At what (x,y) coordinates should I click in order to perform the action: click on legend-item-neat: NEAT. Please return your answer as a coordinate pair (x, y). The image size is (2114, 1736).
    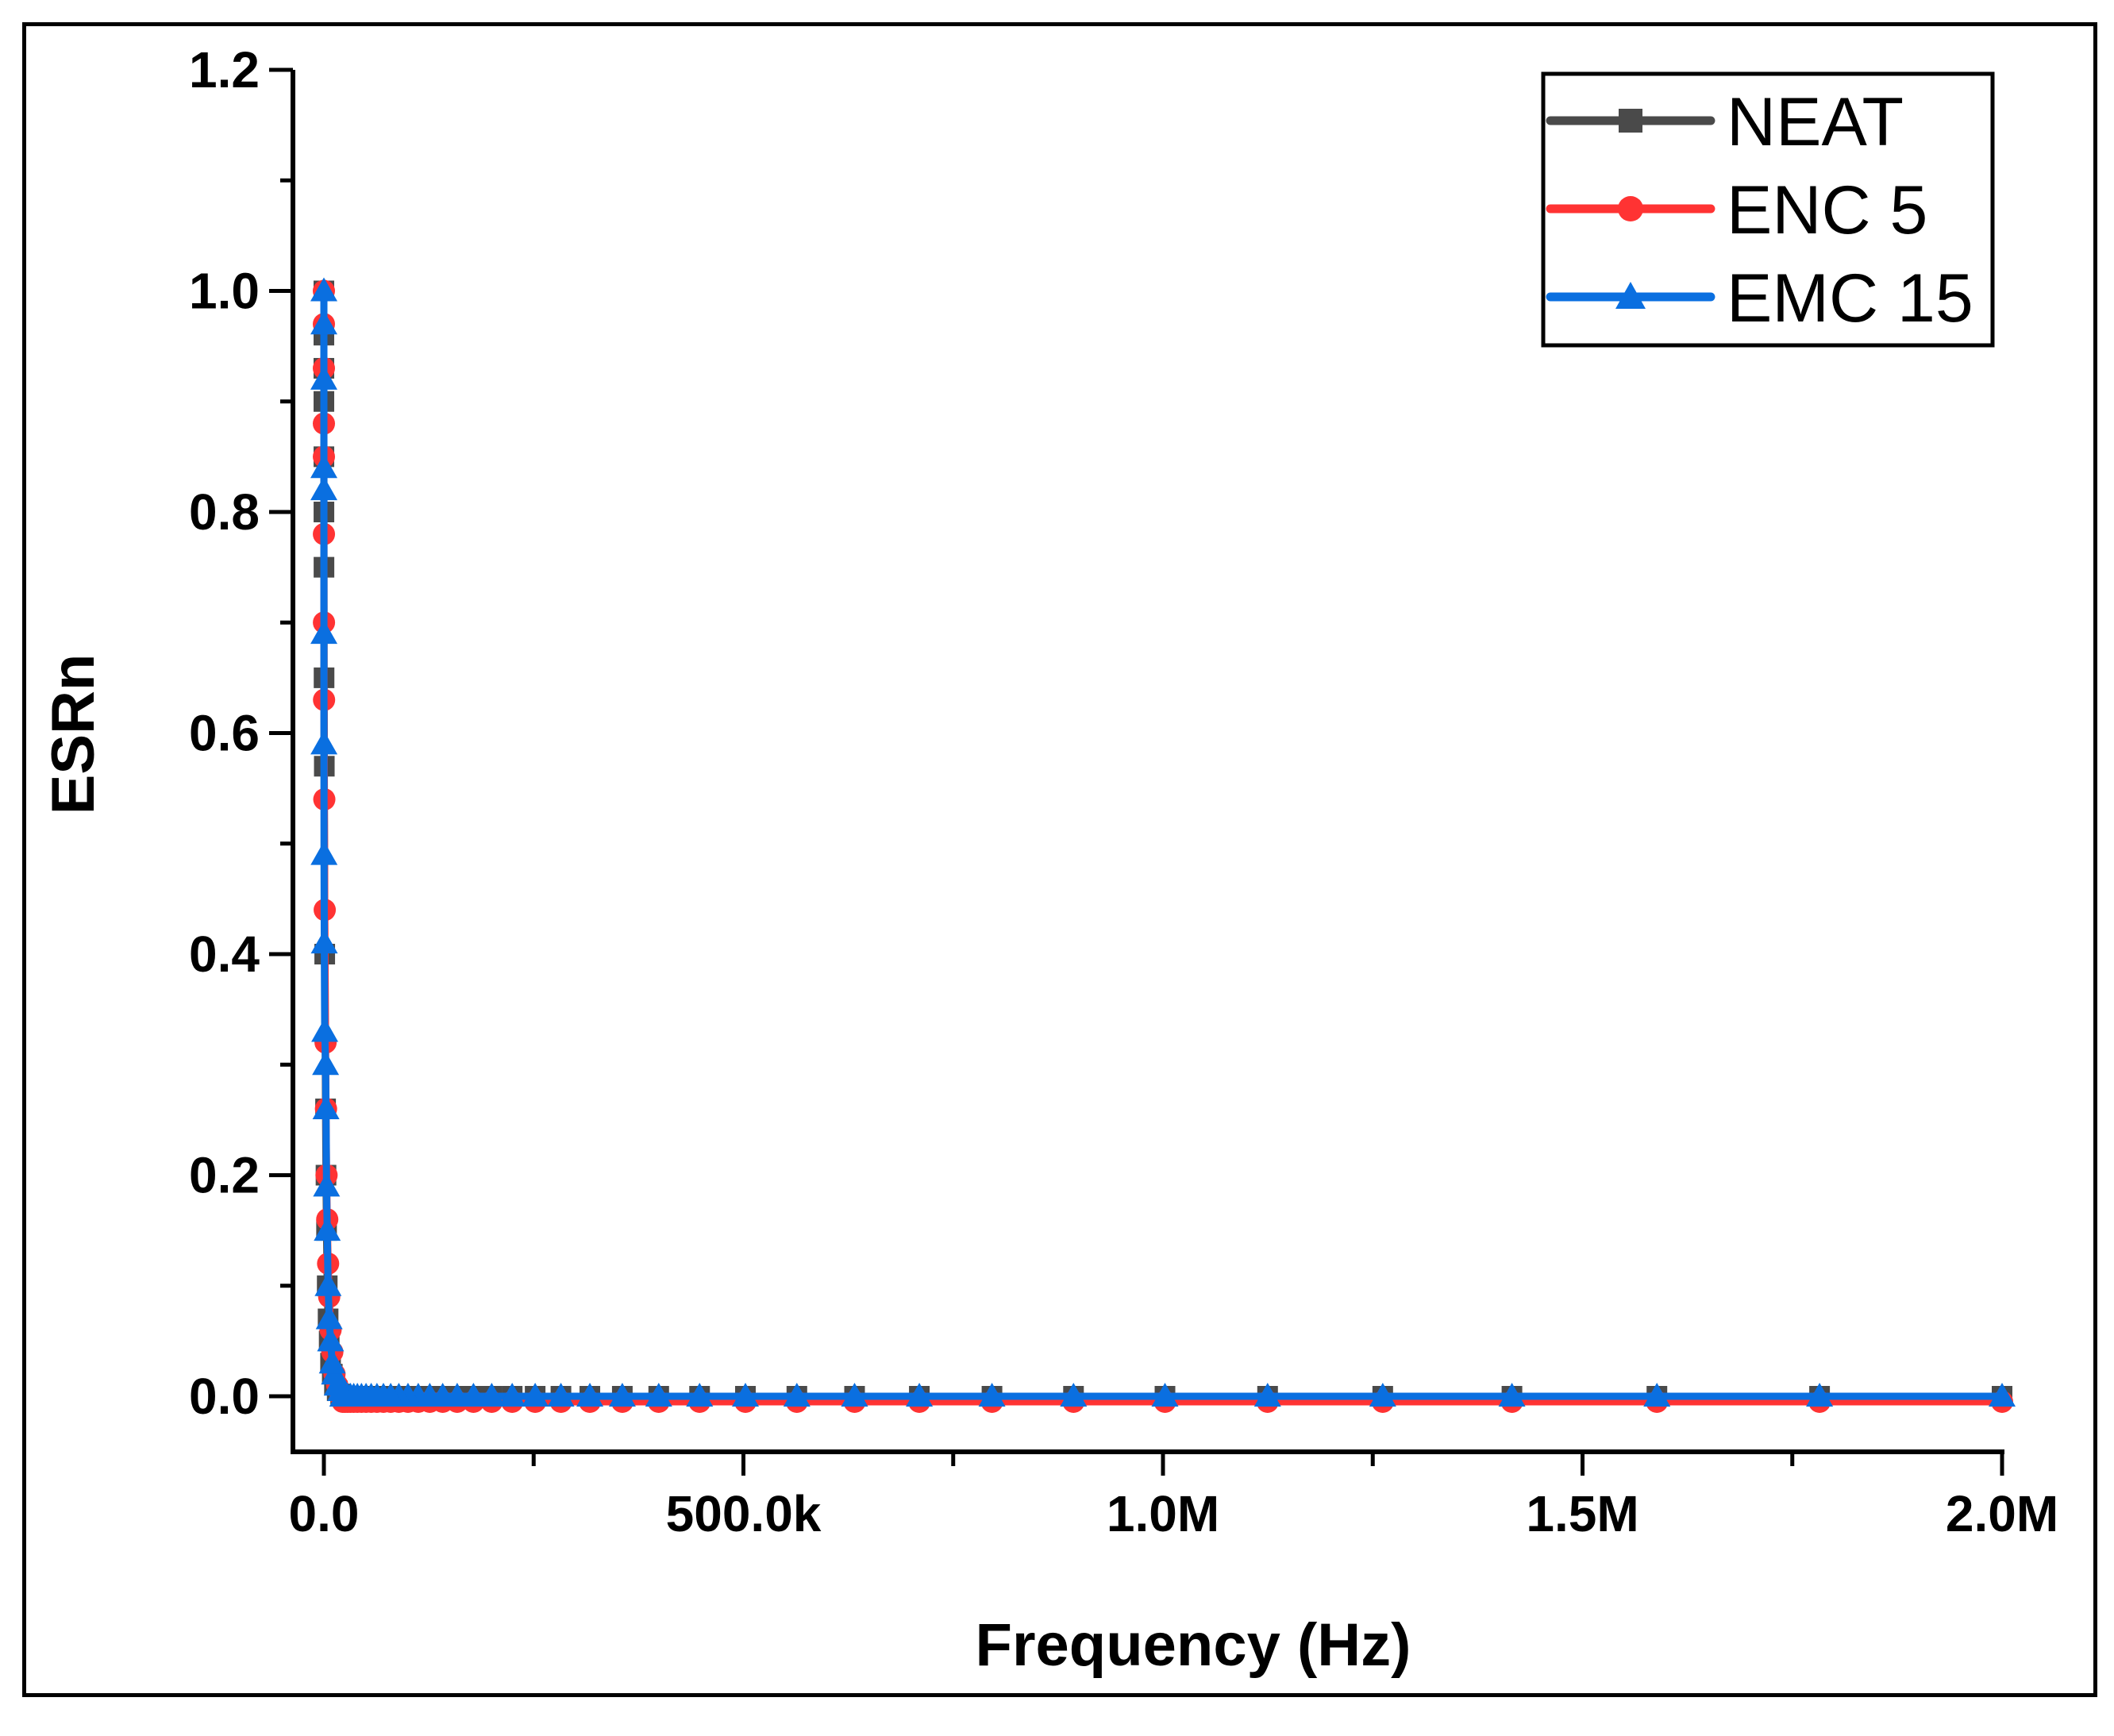
    Looking at the image, I should click on (1725, 122).